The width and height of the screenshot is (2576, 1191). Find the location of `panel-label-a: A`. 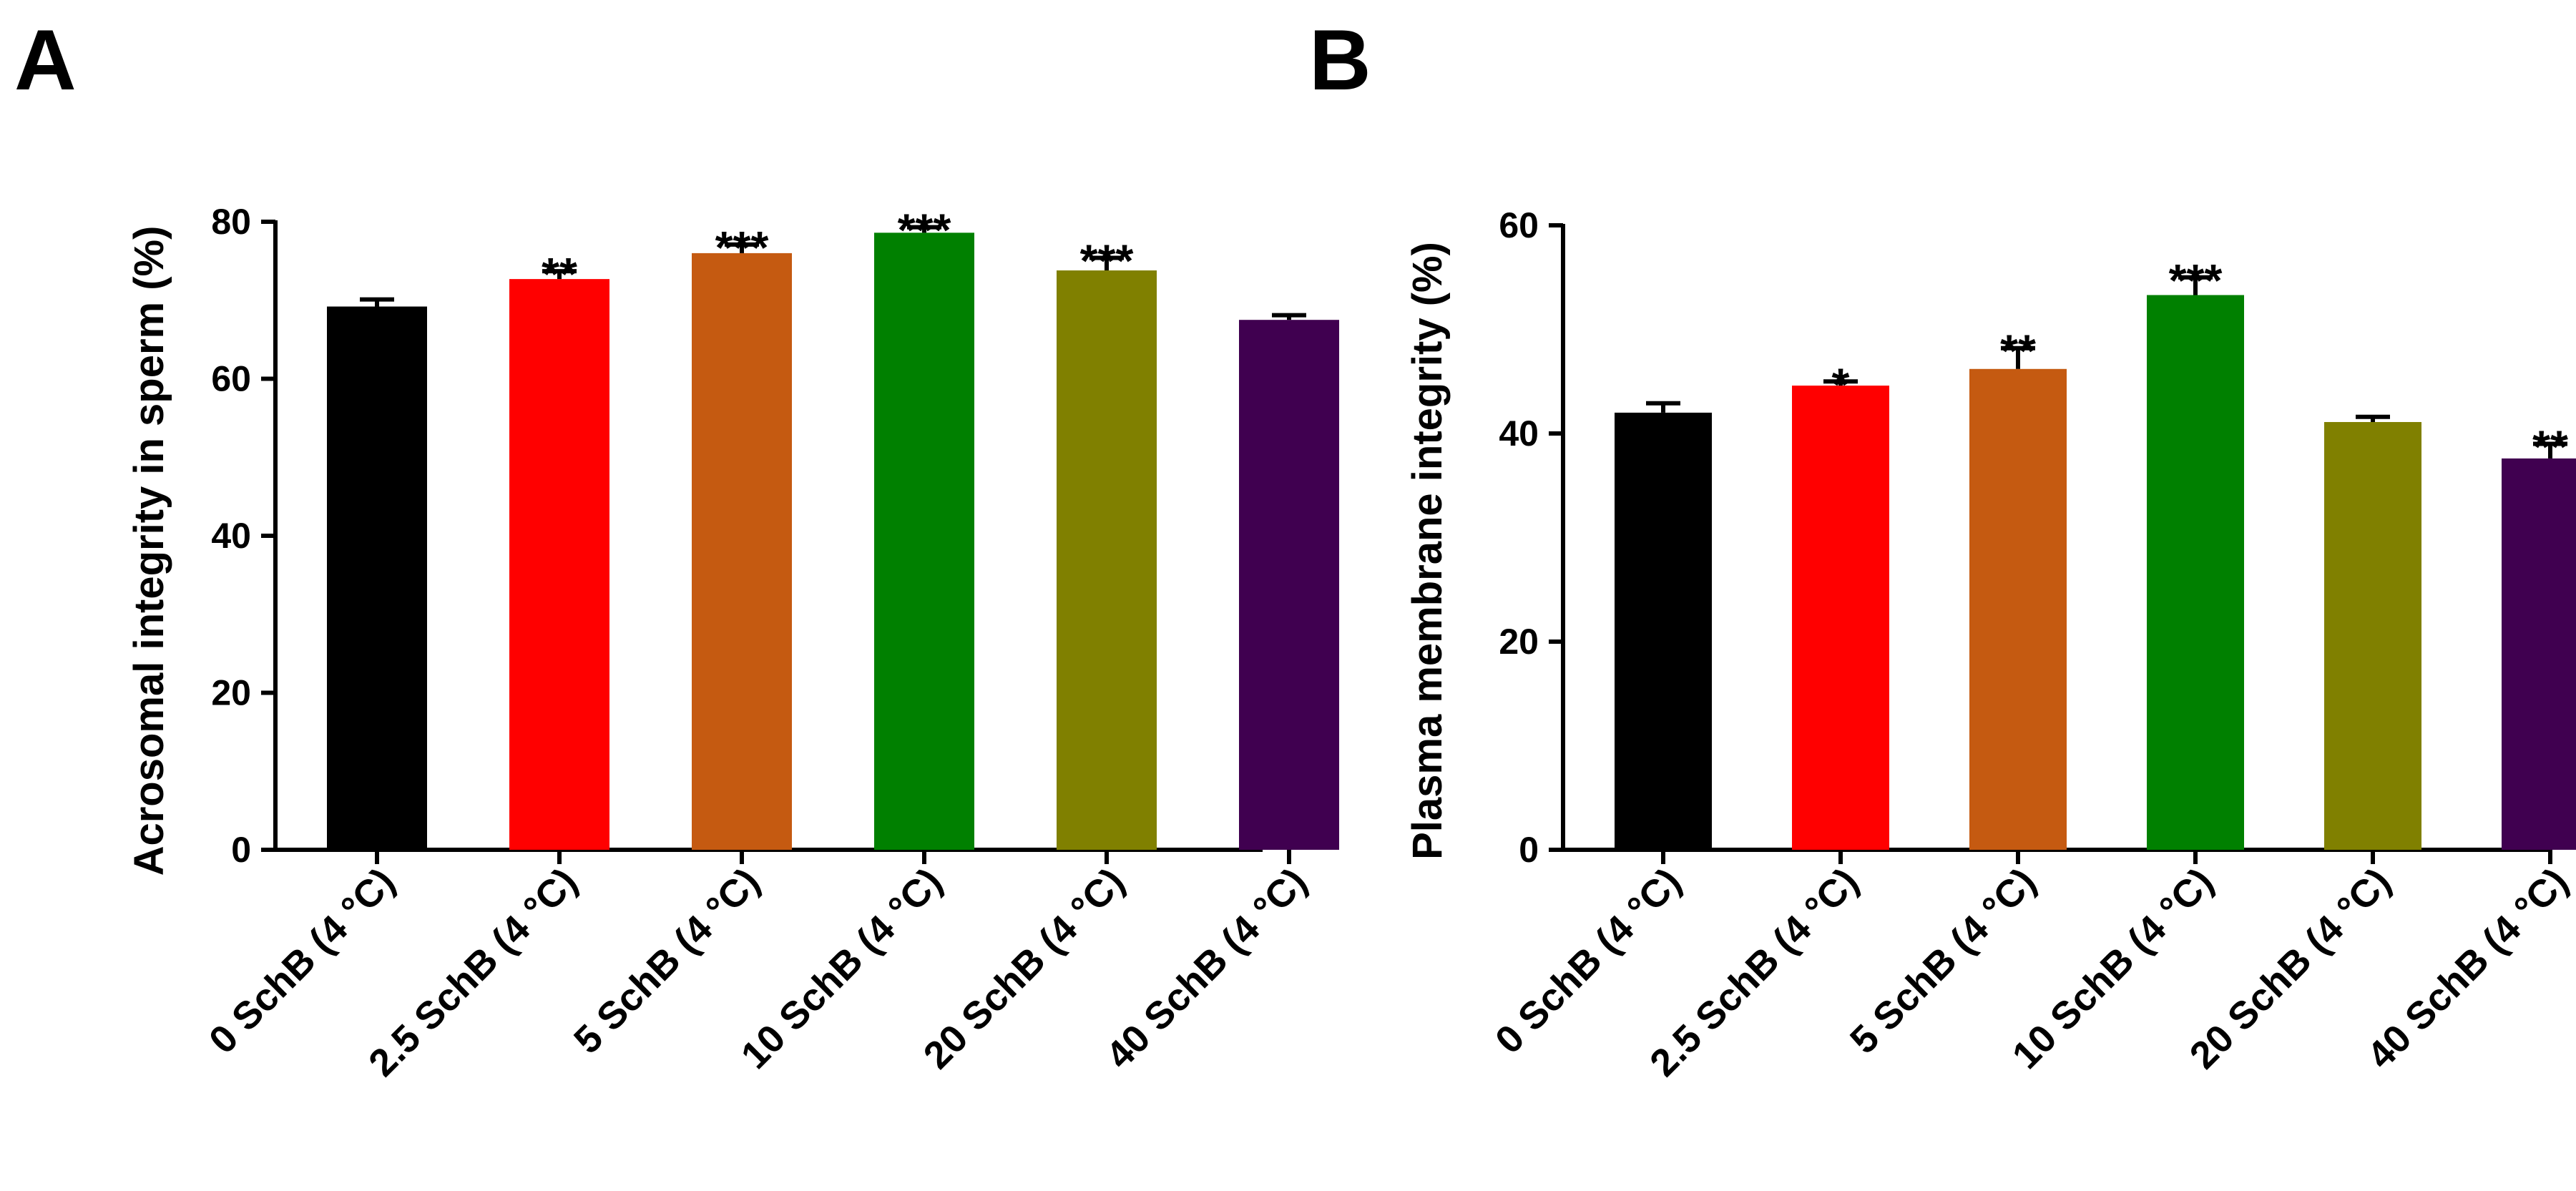

panel-label-a: A is located at coordinates (45, 60).